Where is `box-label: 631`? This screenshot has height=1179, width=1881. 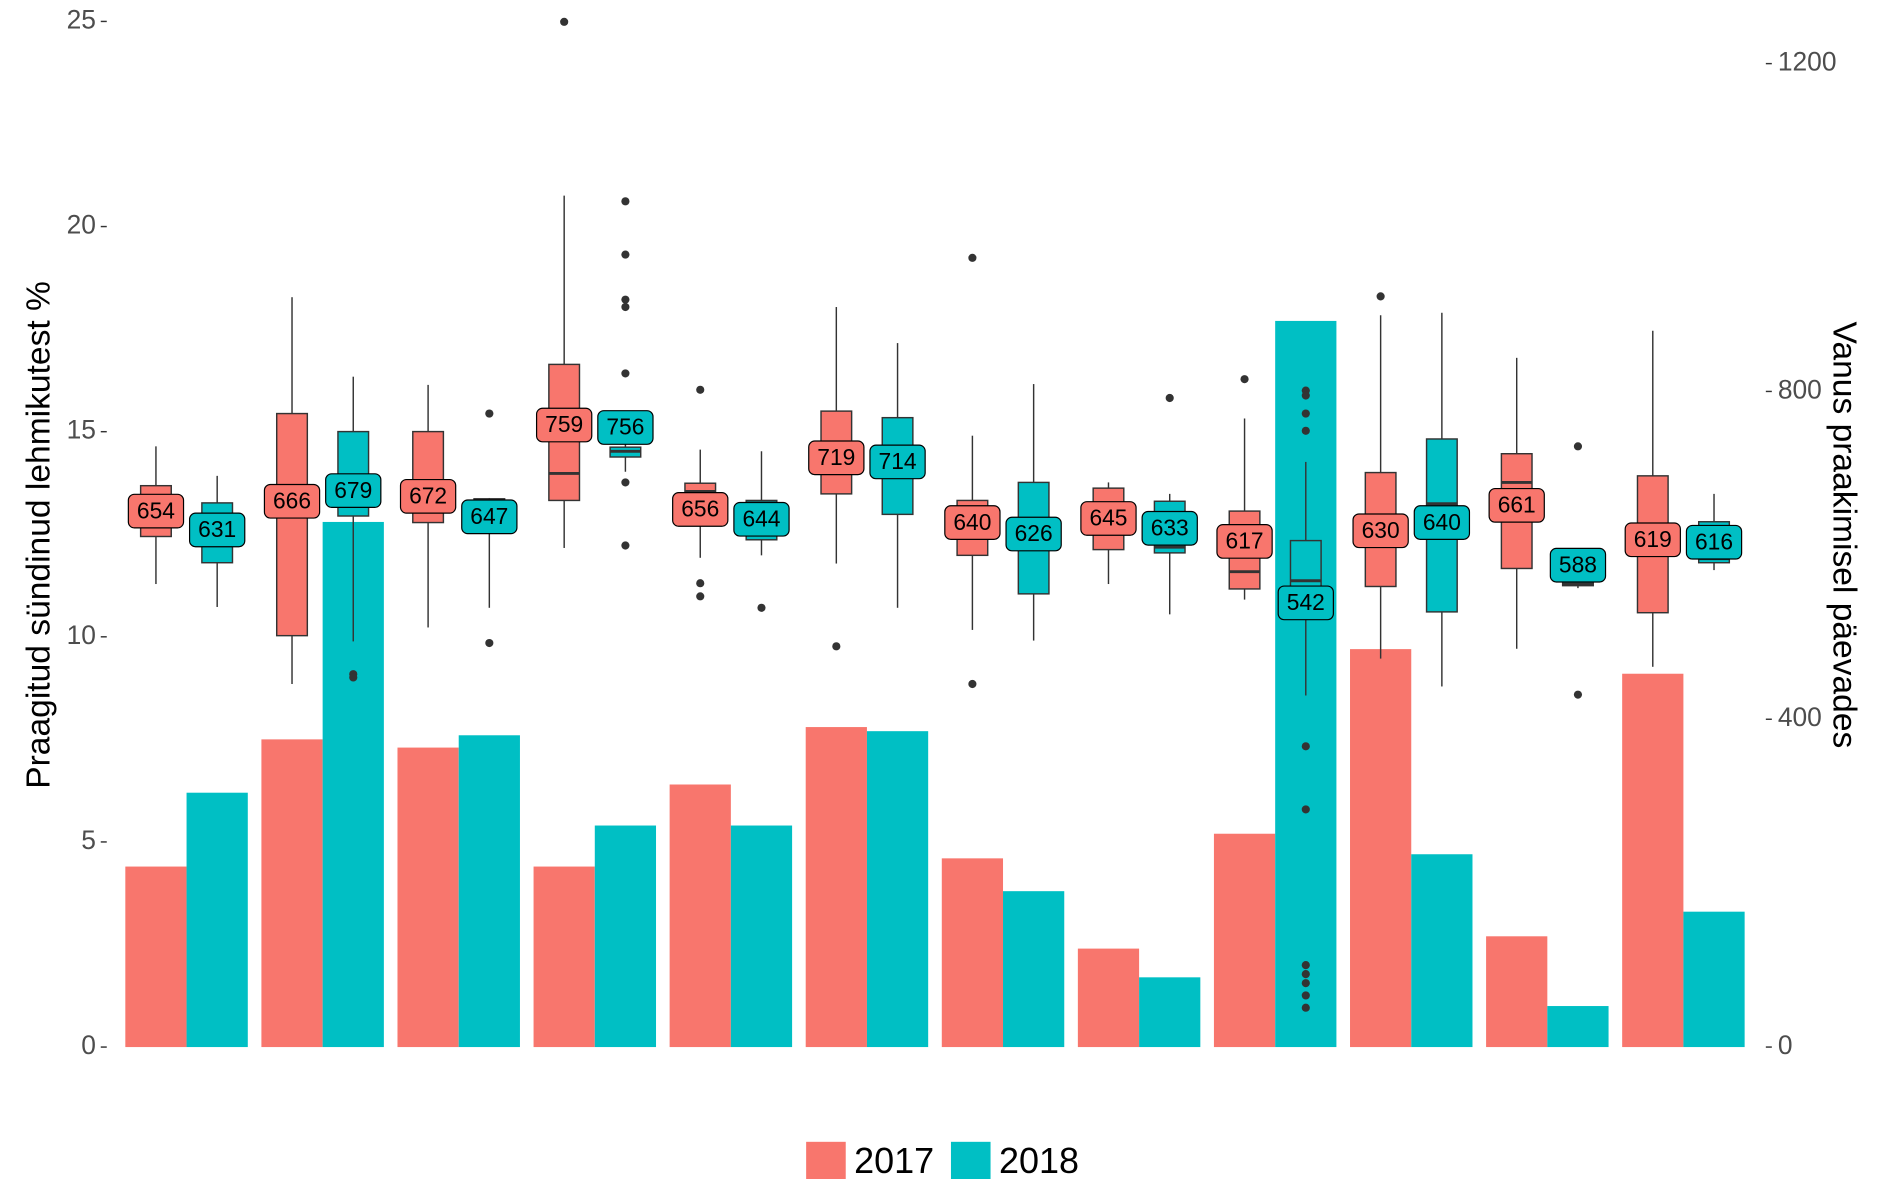
box-label: 631 is located at coordinates (217, 529).